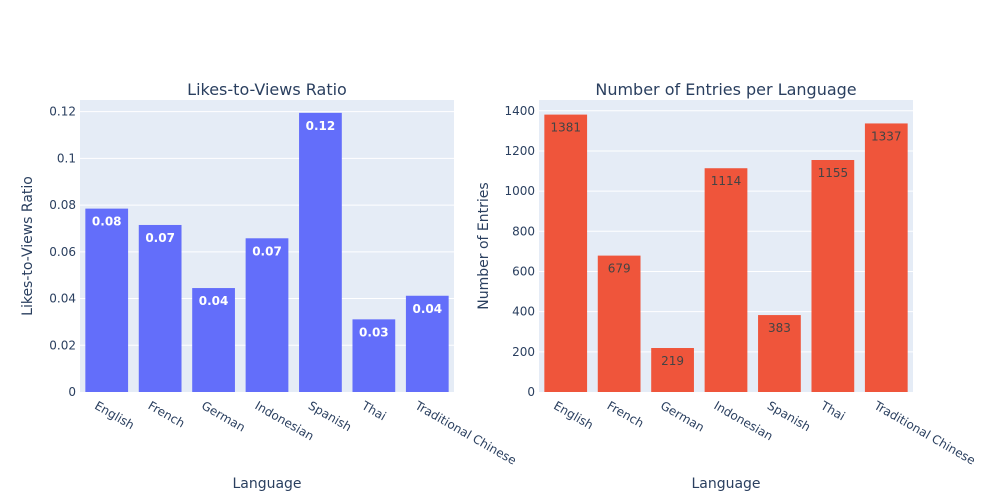 The width and height of the screenshot is (1000, 500). I want to click on bar-value-label: 1114, so click(726, 181).